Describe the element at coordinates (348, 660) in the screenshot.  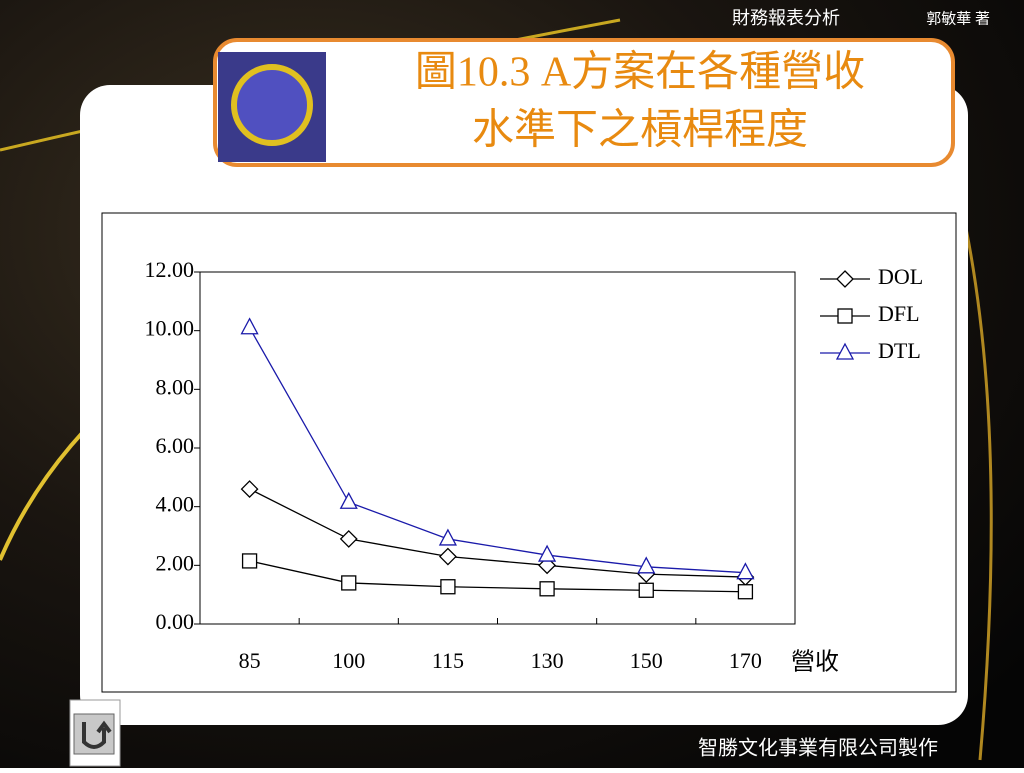
I see `x-tick-label: 100` at that location.